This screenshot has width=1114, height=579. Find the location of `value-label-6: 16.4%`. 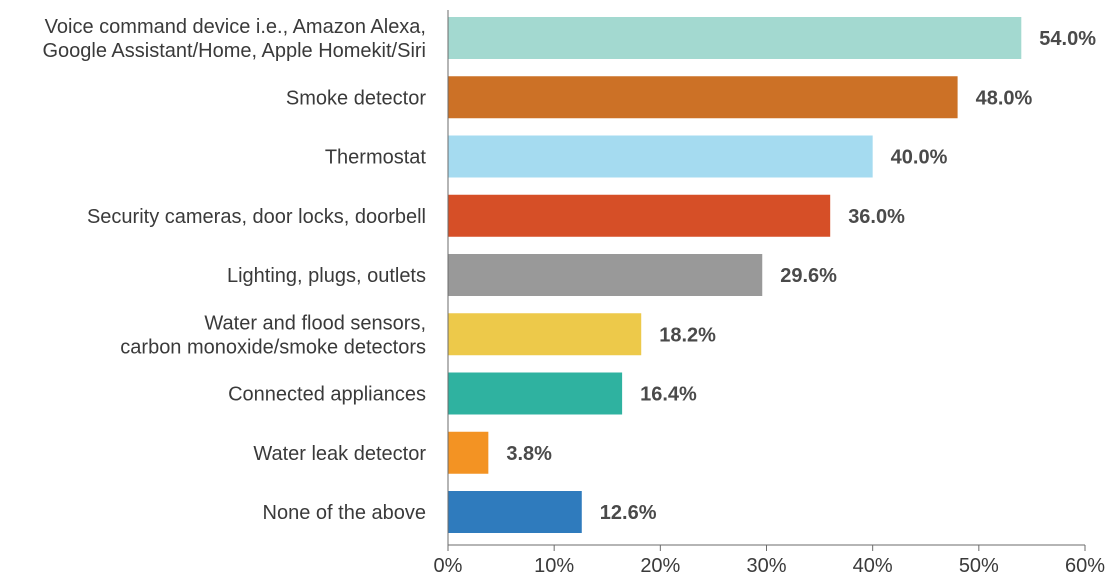

value-label-6: 16.4% is located at coordinates (668, 395).